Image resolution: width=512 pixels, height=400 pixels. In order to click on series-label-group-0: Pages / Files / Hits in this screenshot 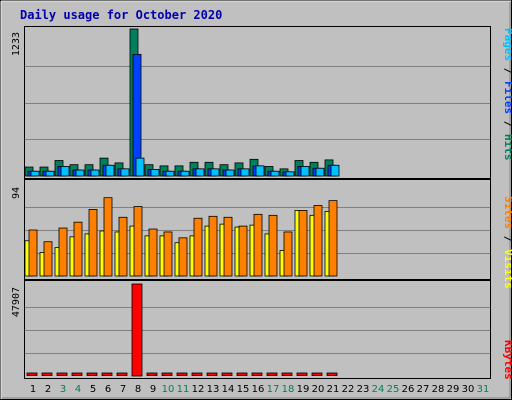, I will do `click(507, 94)`.